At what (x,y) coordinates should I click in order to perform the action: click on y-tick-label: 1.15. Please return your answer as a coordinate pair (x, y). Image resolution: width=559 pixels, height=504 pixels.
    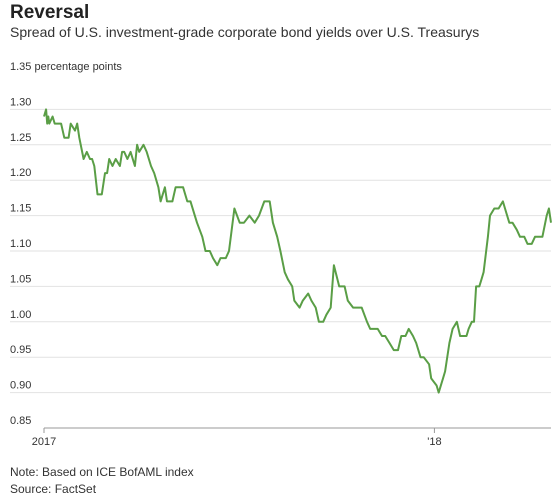
    Looking at the image, I should click on (20, 209).